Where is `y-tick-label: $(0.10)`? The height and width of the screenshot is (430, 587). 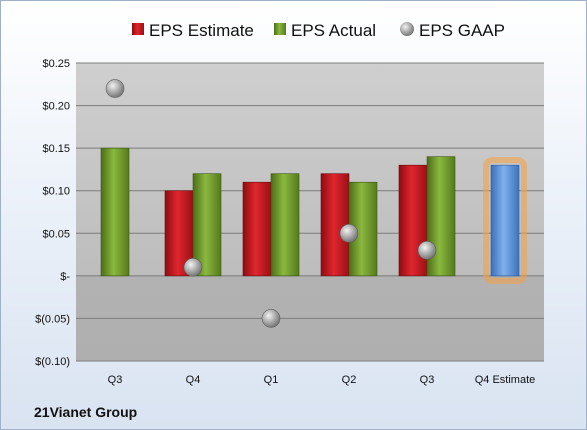
y-tick-label: $(0.10) is located at coordinates (52, 362).